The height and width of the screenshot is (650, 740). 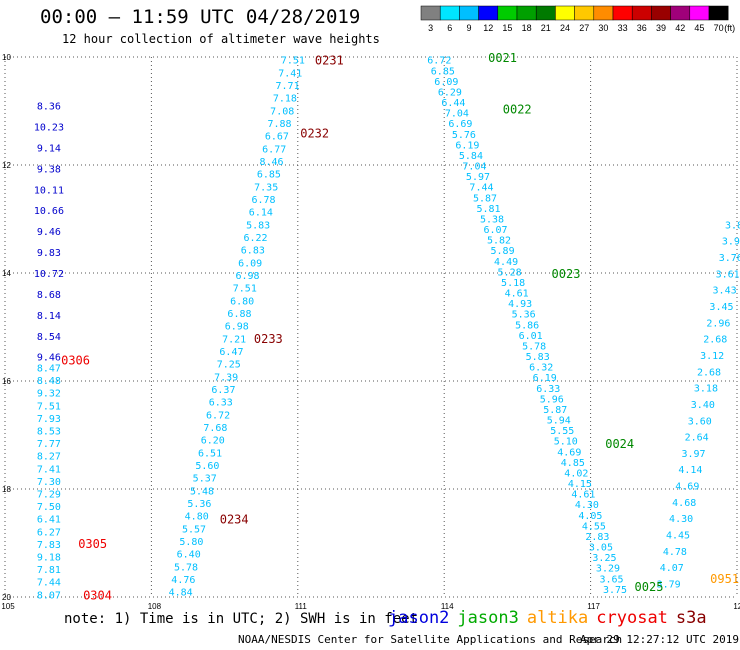 I want to click on wave-height-value: 7.41, so click(x=49, y=469).